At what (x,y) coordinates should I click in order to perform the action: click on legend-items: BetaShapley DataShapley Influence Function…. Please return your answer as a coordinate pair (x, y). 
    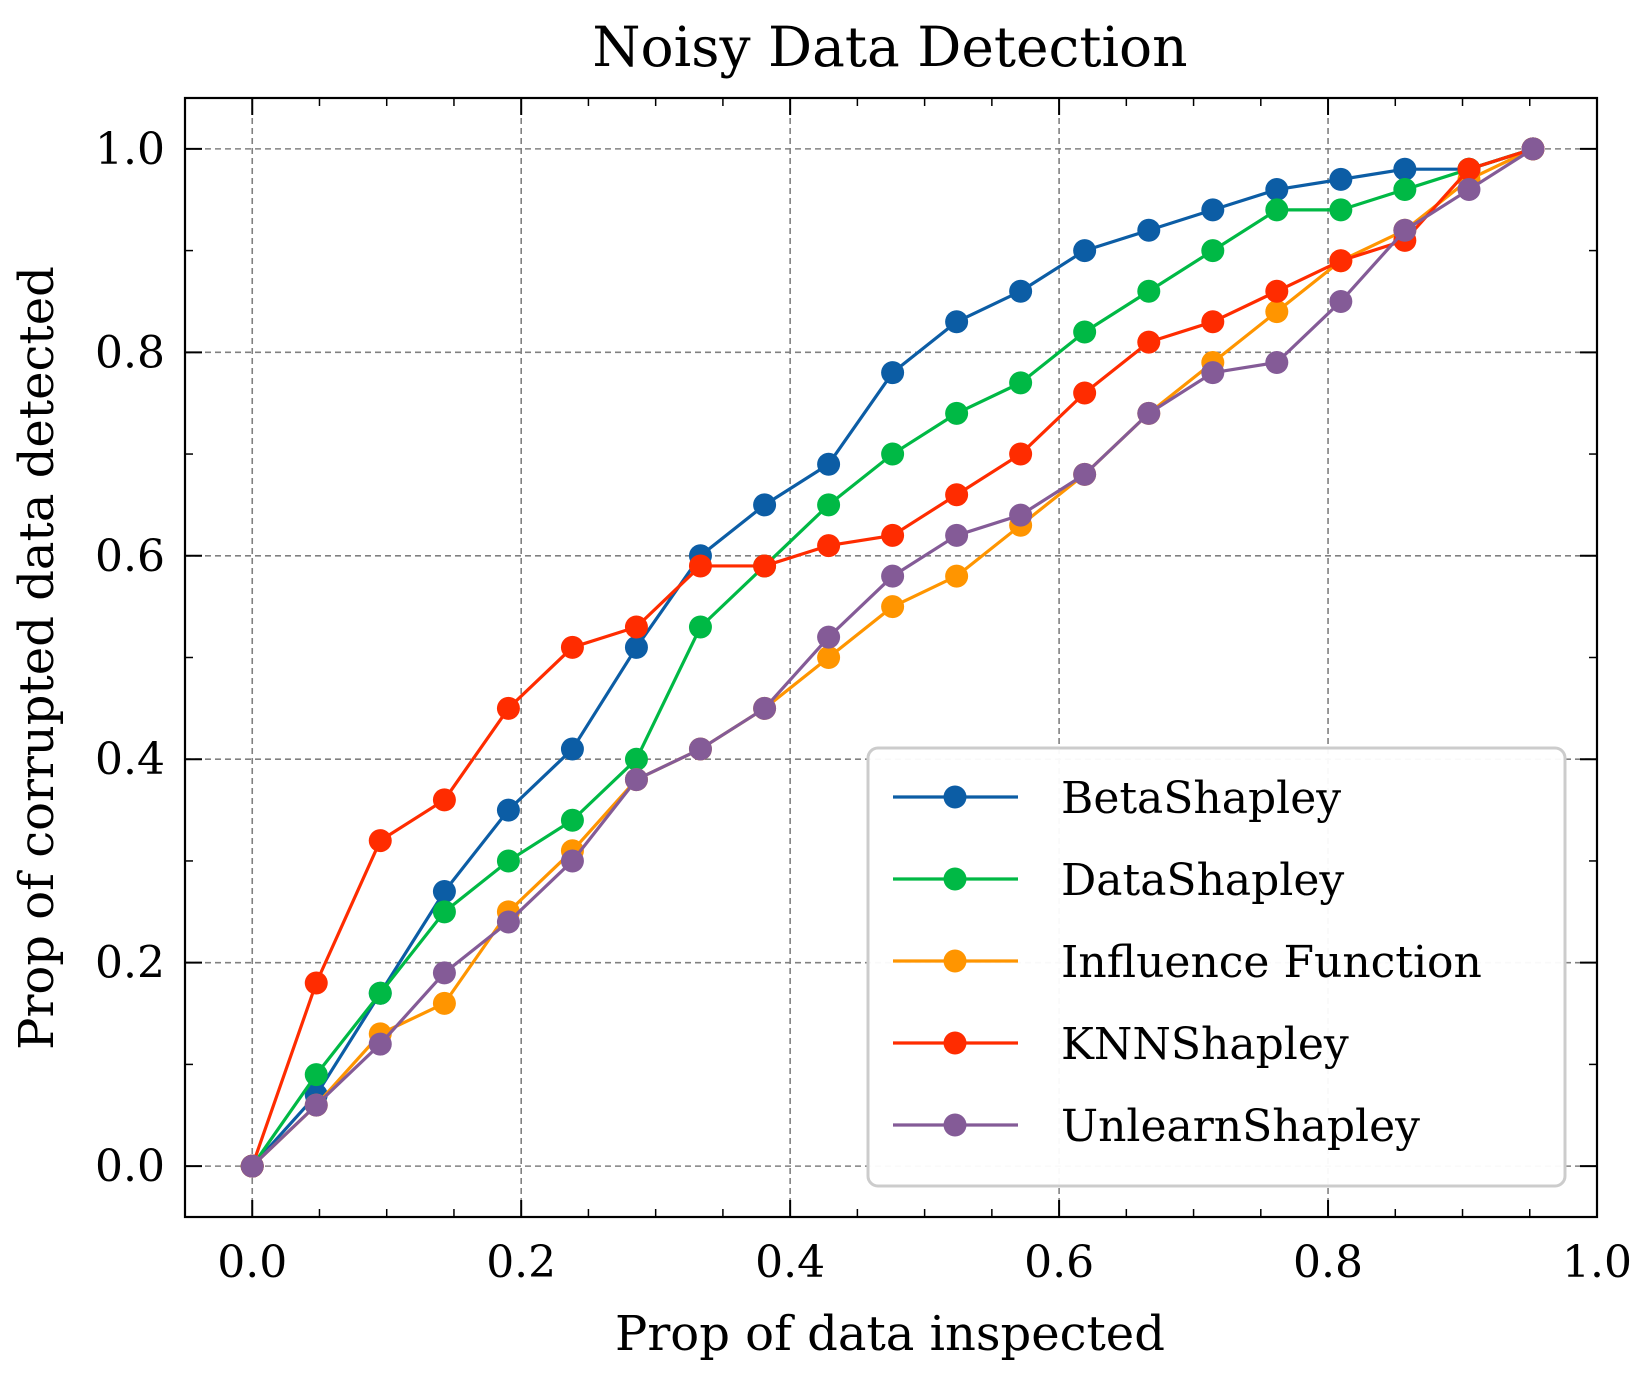
    Looking at the image, I should click on (1187, 962).